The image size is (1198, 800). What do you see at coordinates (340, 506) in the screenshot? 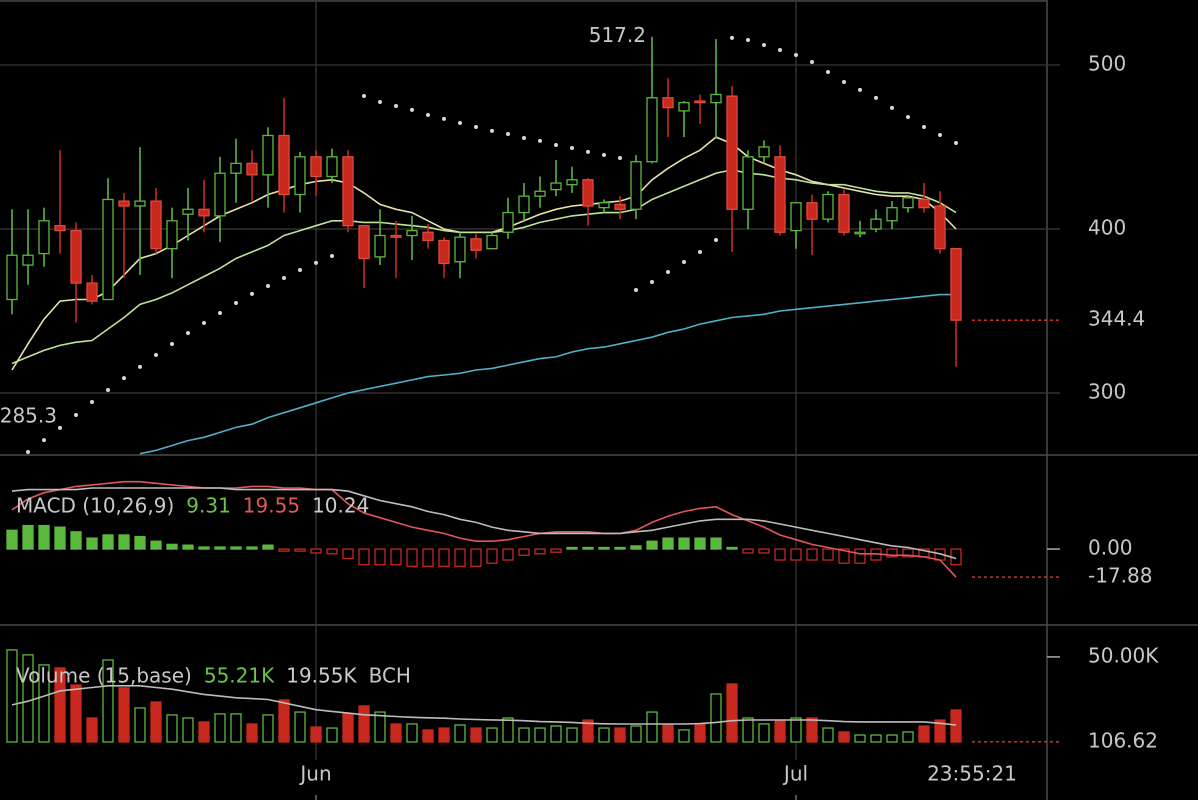
I see `readout: 10.24` at bounding box center [340, 506].